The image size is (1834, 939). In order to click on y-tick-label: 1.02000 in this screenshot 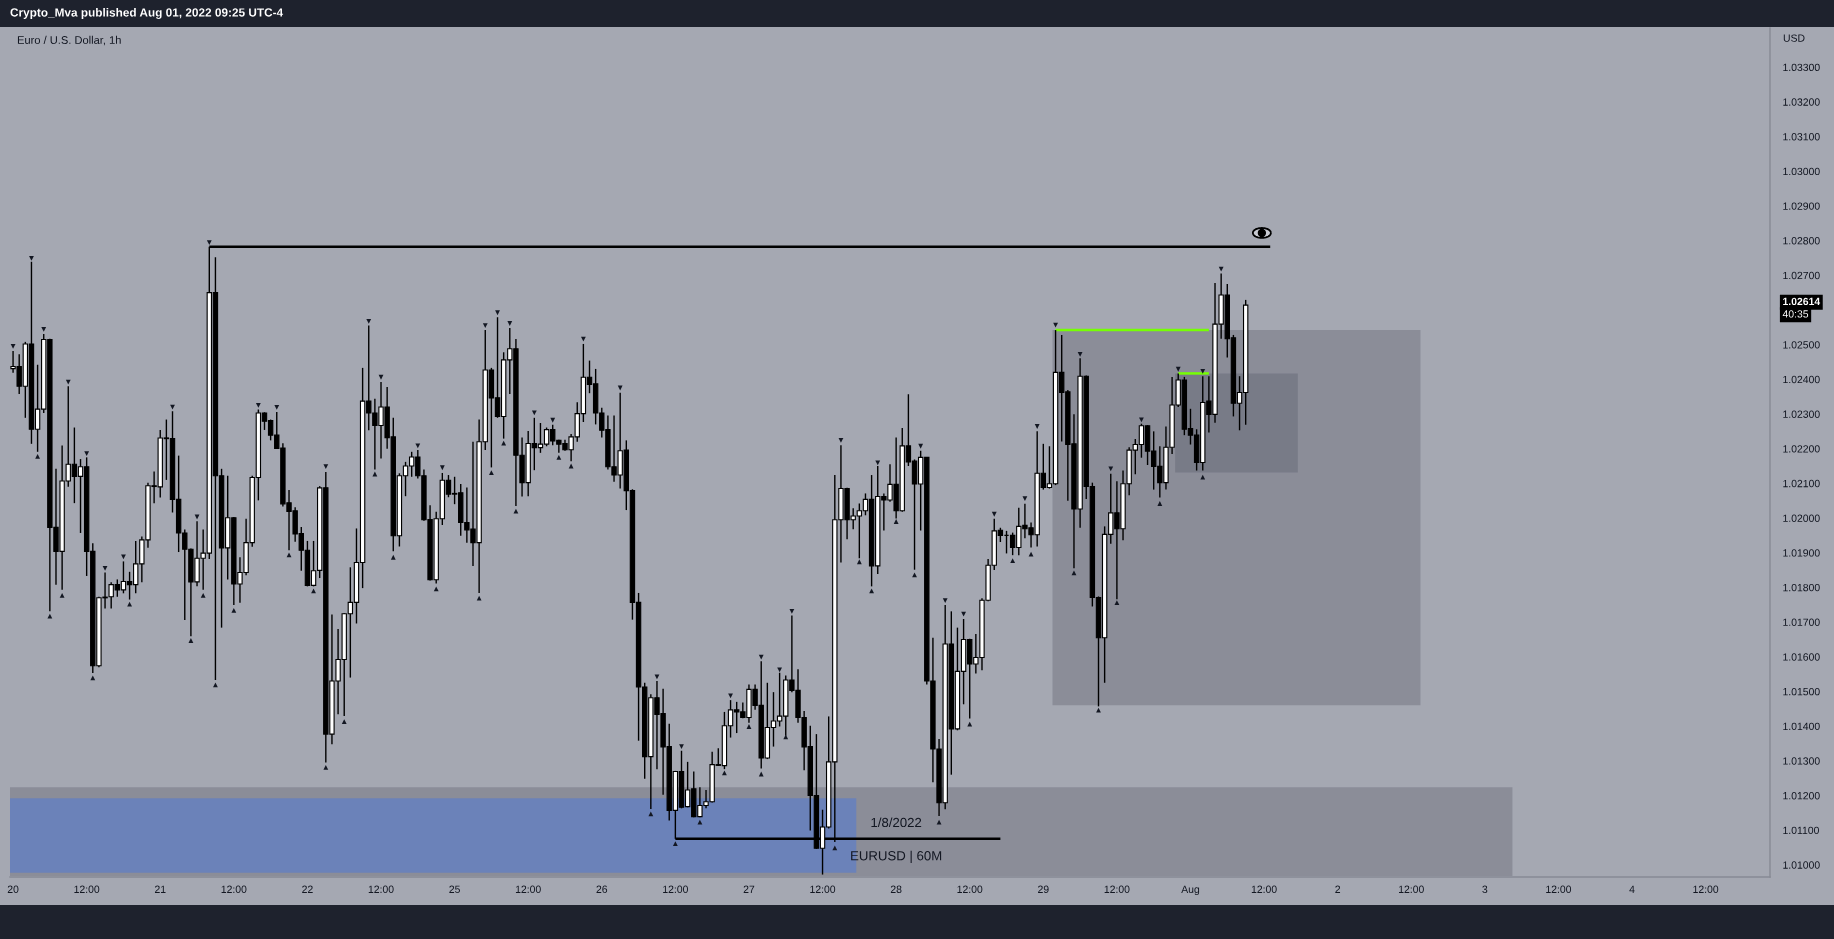, I will do `click(1801, 518)`.